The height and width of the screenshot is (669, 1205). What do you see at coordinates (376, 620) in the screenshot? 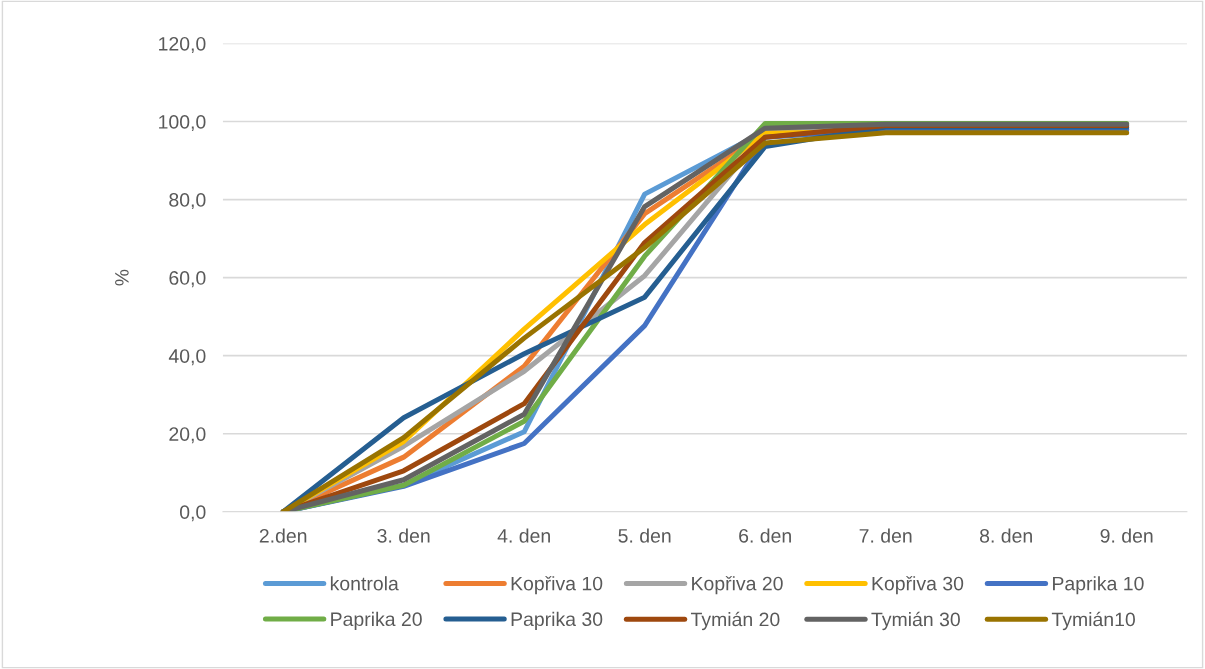
I see `legend-label: Paprika 20` at bounding box center [376, 620].